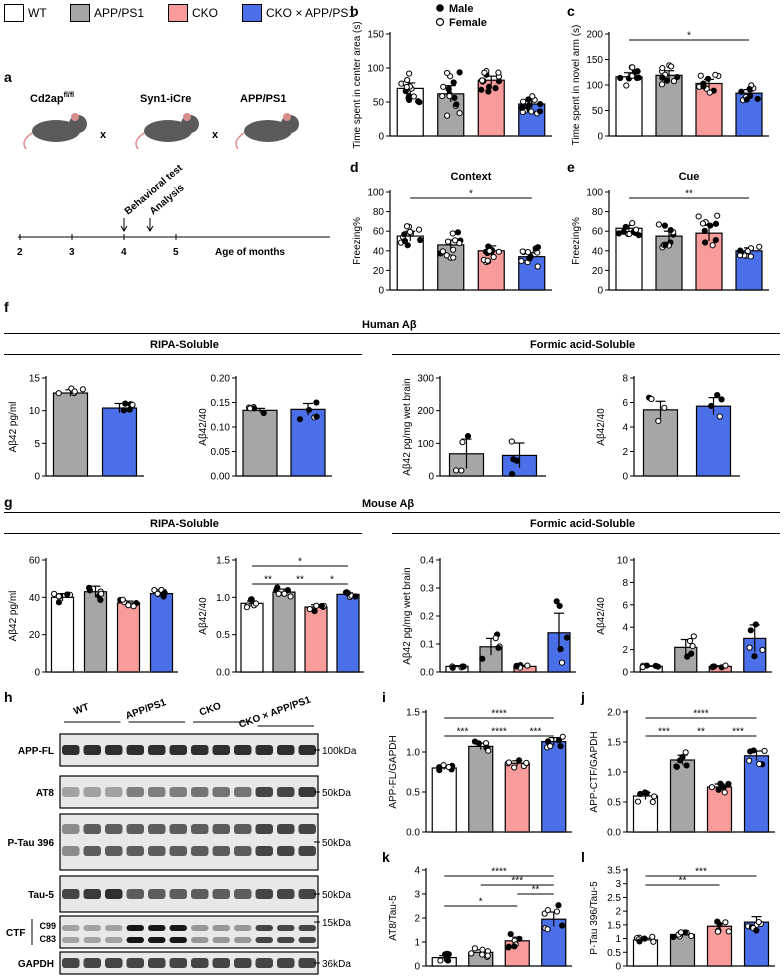 Image resolution: width=784 pixels, height=979 pixels. What do you see at coordinates (357, 84) in the screenshot?
I see `y-axis-label: Time spent in center area (s)` at bounding box center [357, 84].